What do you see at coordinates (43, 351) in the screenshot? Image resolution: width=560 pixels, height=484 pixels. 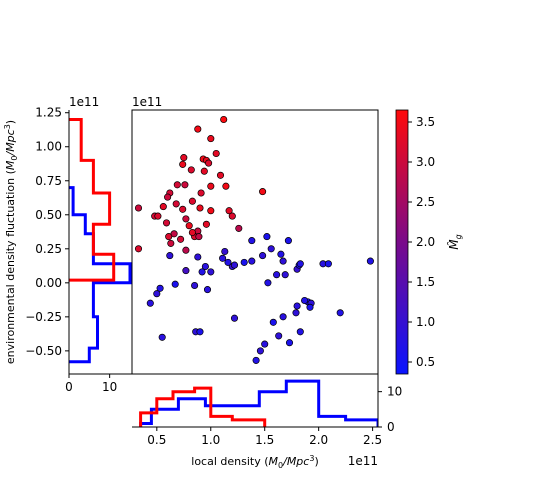 I see `y-tick-label: −0.50` at bounding box center [43, 351].